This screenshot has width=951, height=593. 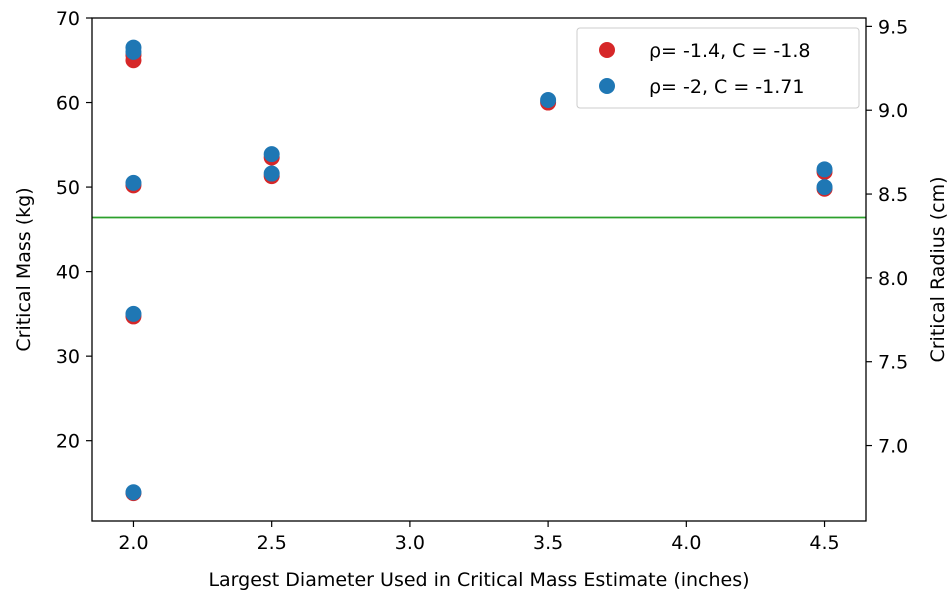 I want to click on y-tick-label: 20, so click(x=68, y=442).